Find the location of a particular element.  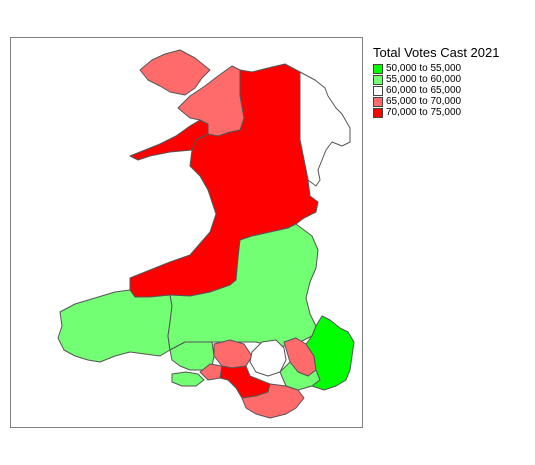

legend-item: 50,000 to 55,000 is located at coordinates (453, 68).